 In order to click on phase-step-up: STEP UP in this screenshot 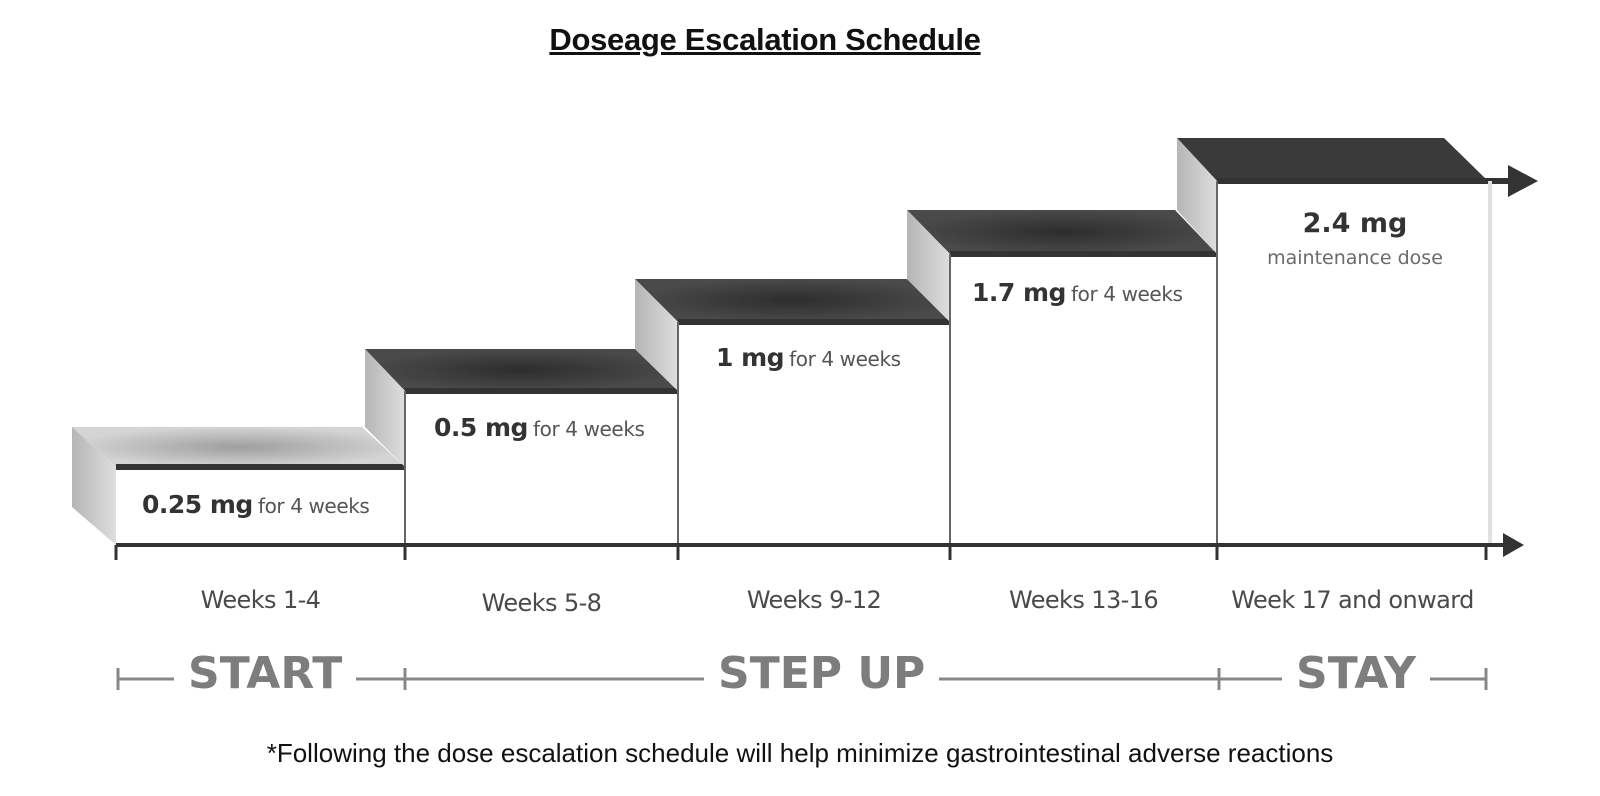, I will do `click(822, 674)`.